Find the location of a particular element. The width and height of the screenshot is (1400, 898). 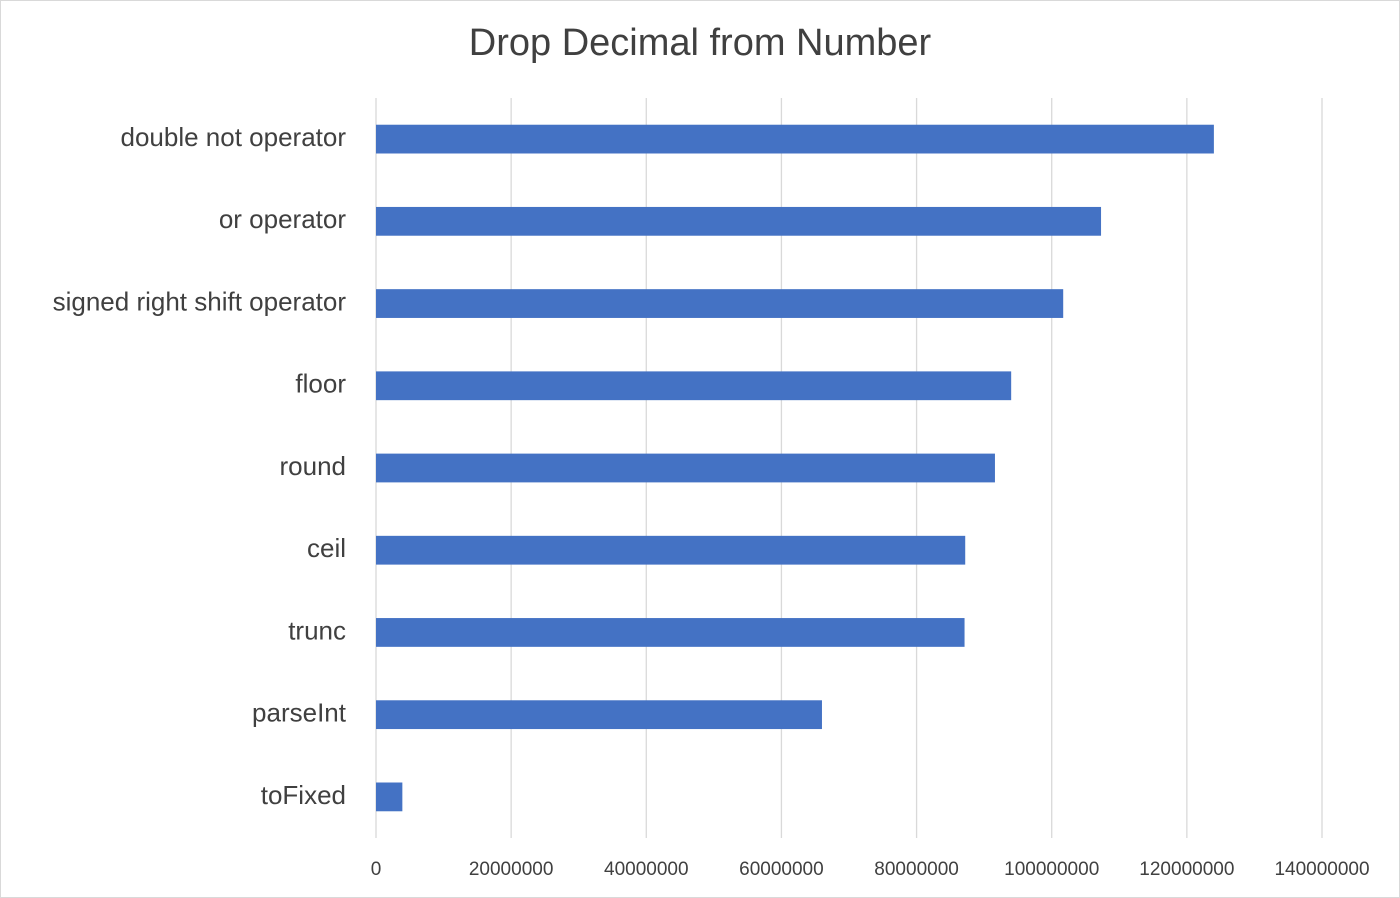

category-label: or operator is located at coordinates (283, 219).